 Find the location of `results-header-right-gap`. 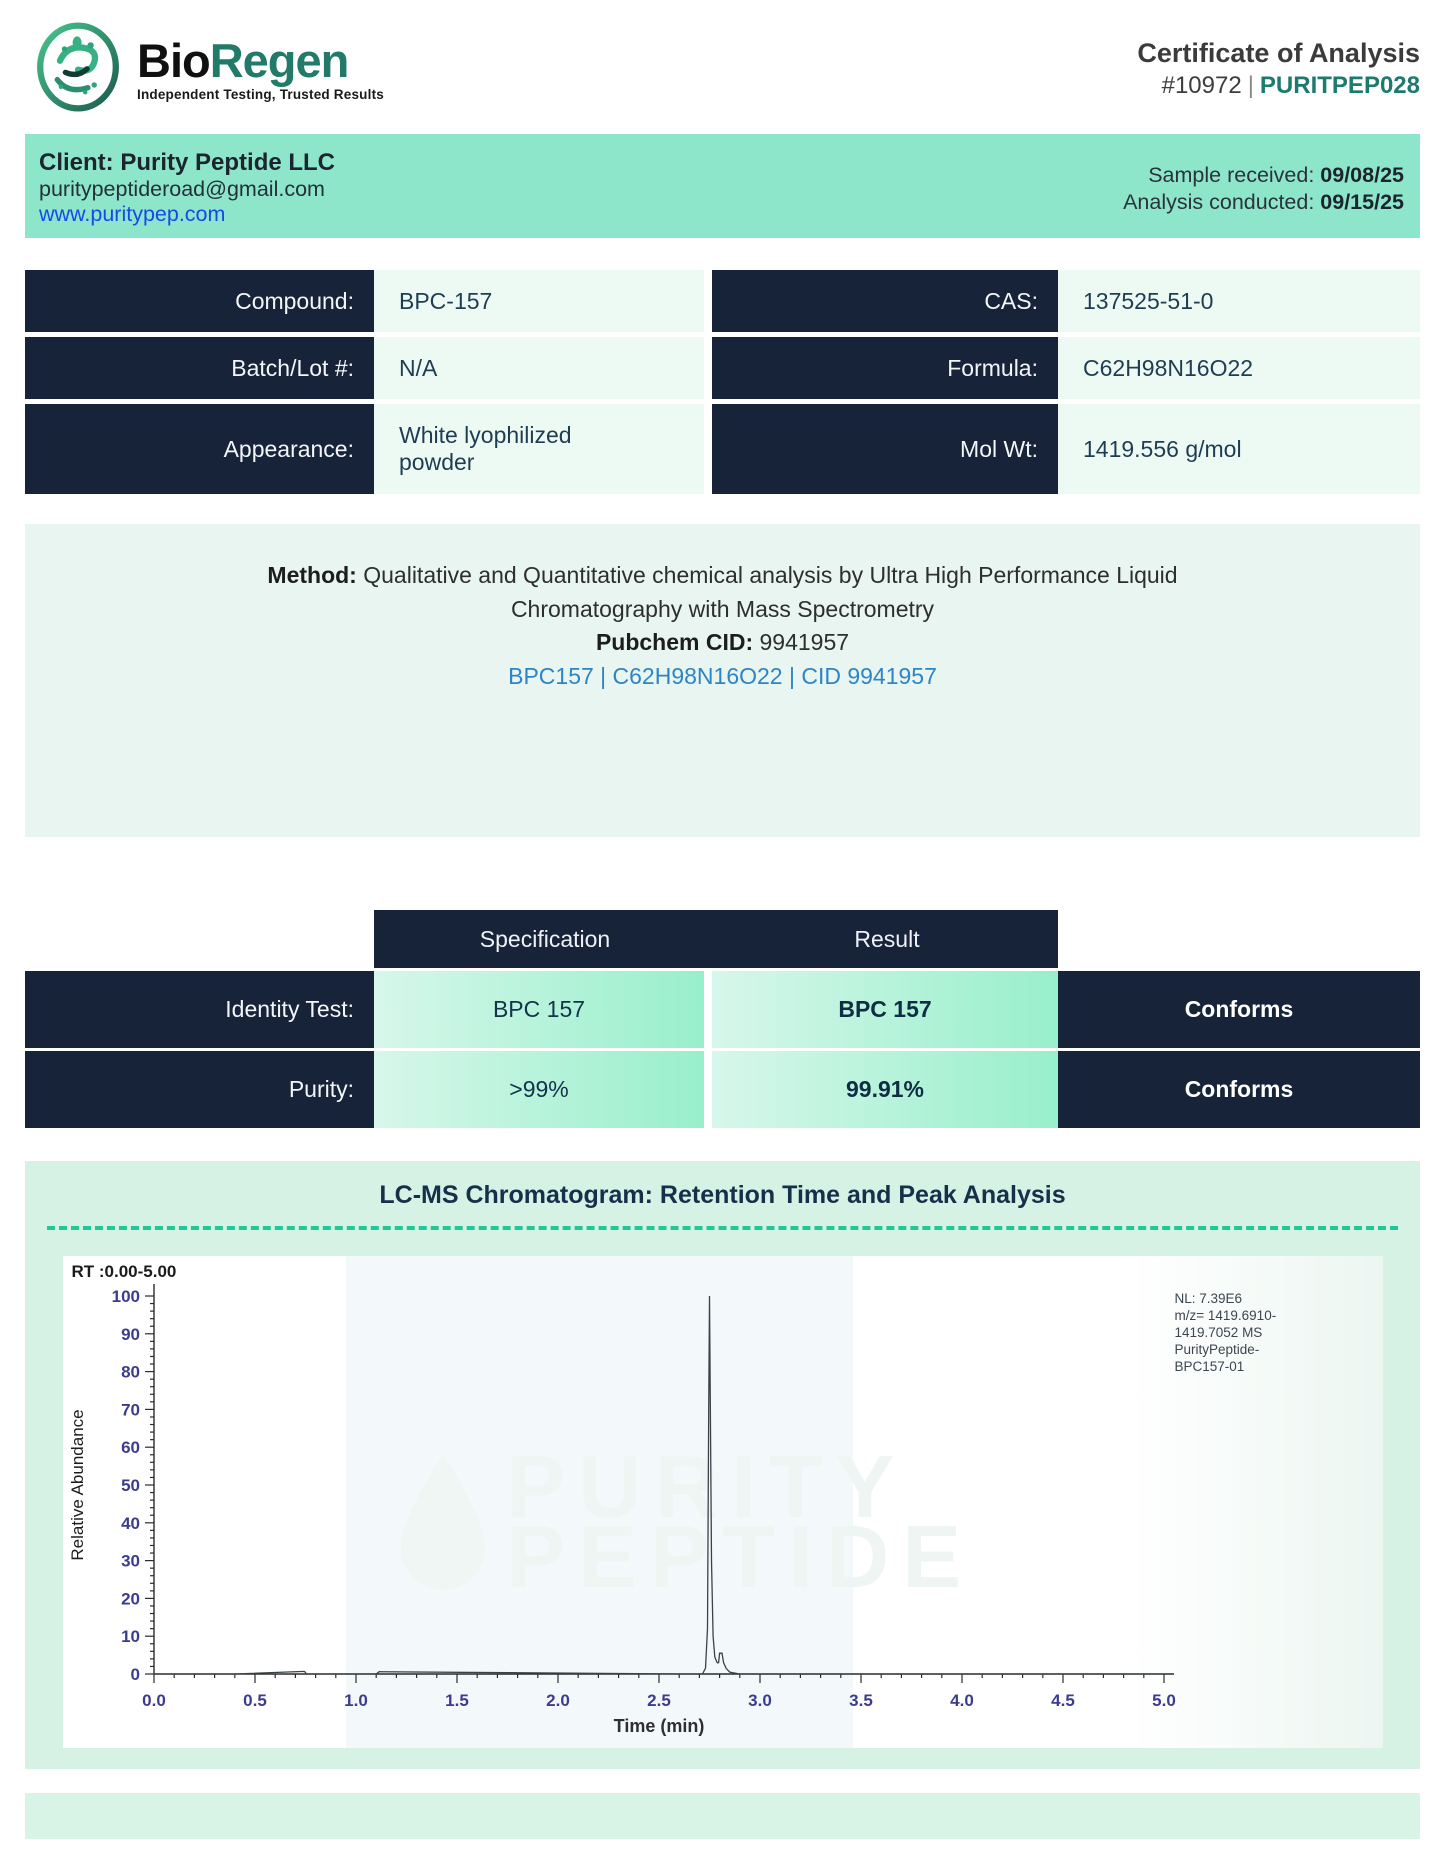

results-header-right-gap is located at coordinates (1239, 939).